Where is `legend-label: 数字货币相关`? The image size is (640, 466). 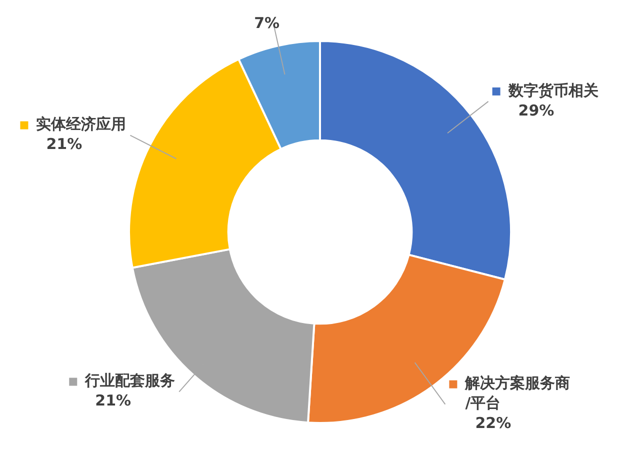
legend-label: 数字货币相关 is located at coordinates (552, 90).